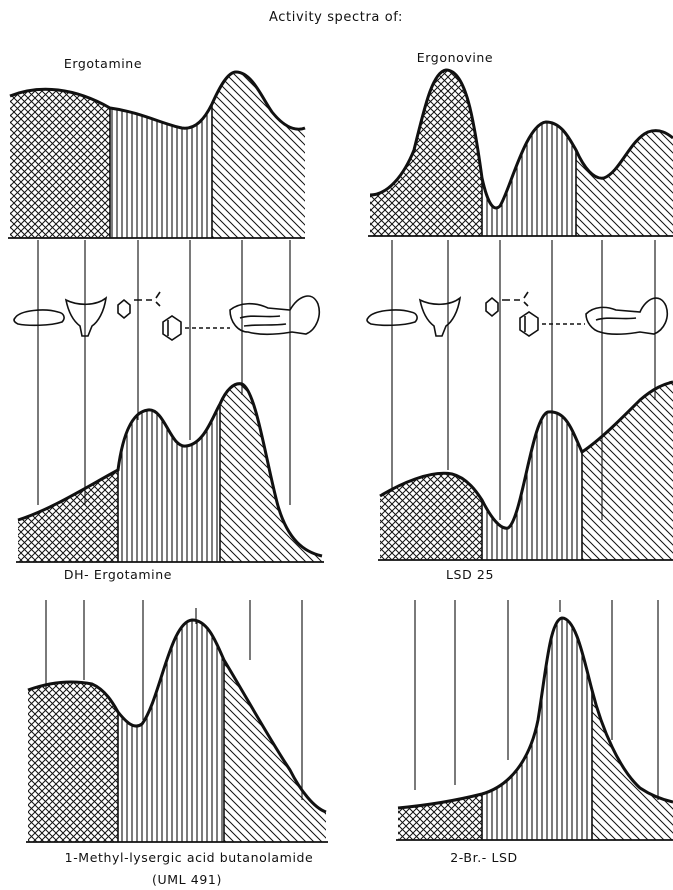 This screenshot has height=890, width=673. I want to click on label-uml491: (UML 491), so click(187, 879).